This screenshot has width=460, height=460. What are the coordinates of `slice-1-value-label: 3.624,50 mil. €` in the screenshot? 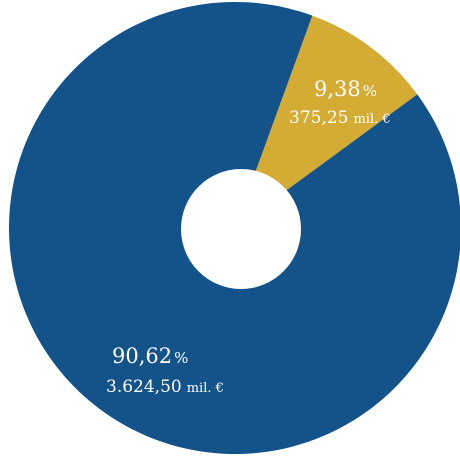 It's located at (165, 387).